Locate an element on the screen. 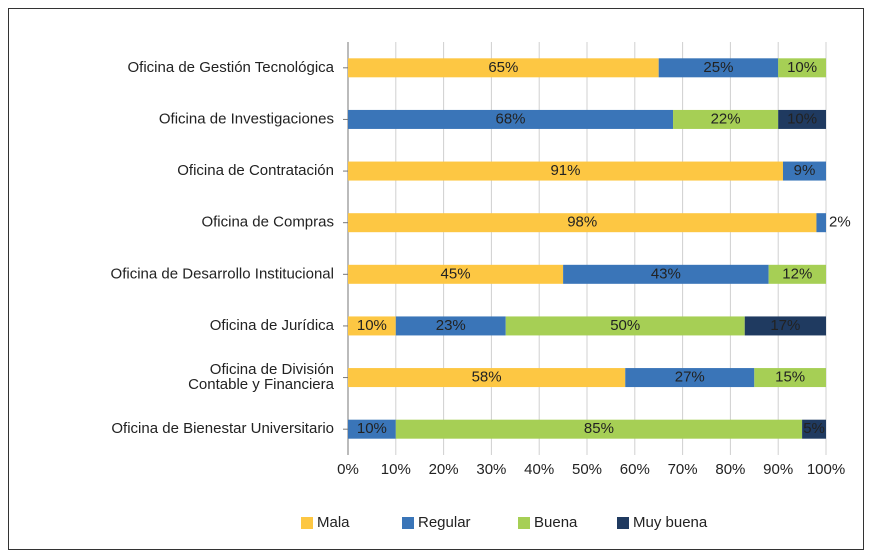  x-tick-label: 100% is located at coordinates (826, 469).